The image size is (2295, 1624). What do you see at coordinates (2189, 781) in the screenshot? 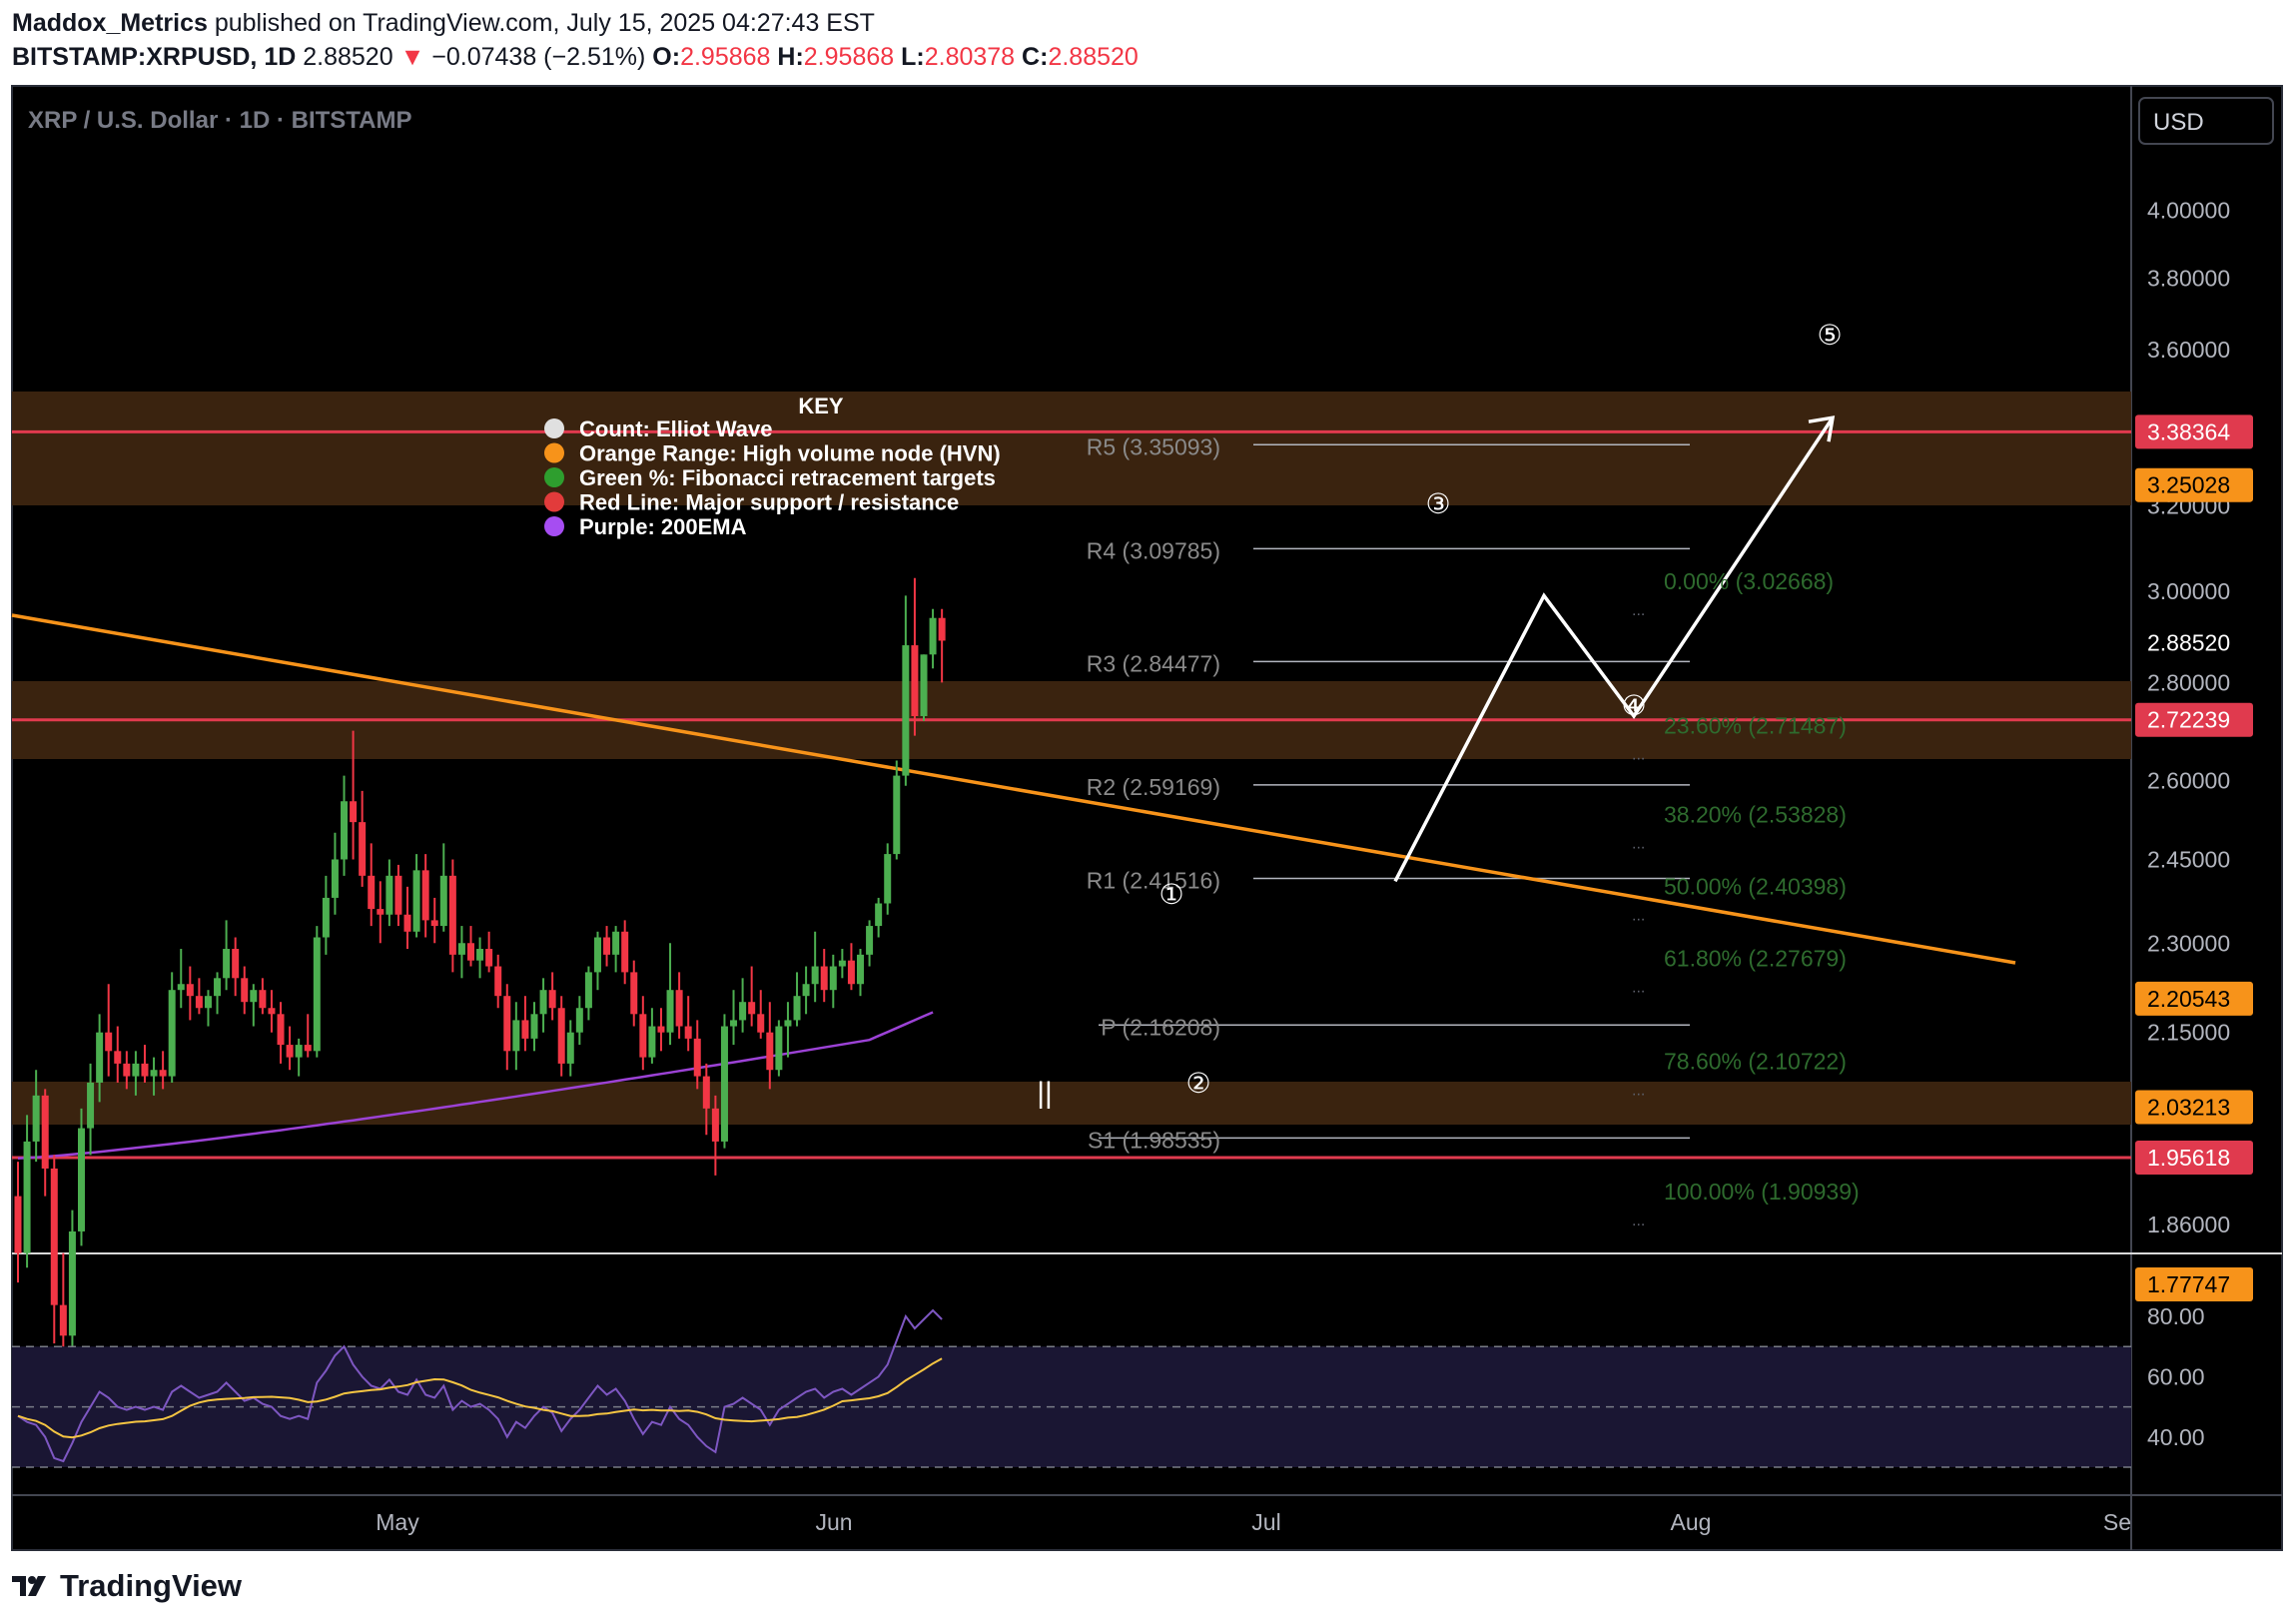
I see `price-tick: 2.60000` at bounding box center [2189, 781].